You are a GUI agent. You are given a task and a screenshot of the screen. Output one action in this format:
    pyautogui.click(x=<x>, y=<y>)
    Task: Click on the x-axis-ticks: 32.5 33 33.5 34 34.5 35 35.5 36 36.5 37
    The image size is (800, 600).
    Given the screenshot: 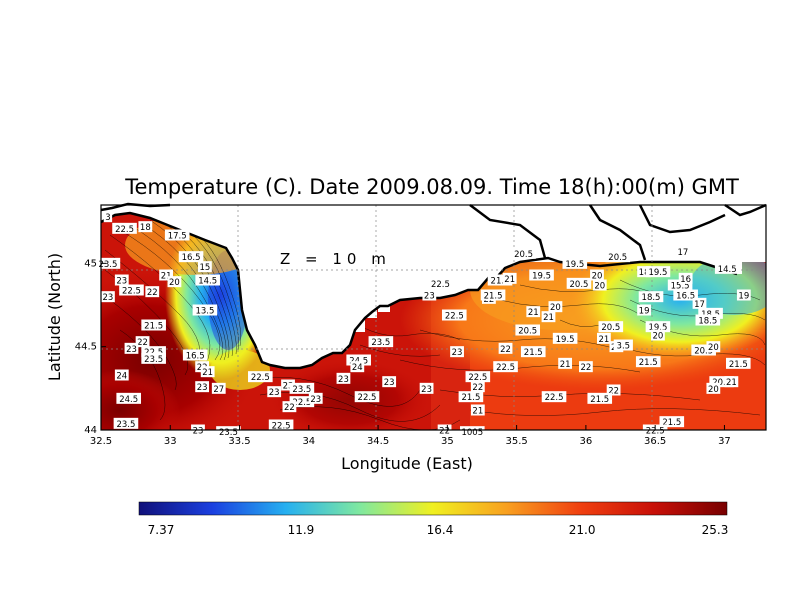 What is the action you would take?
    pyautogui.click(x=410, y=436)
    